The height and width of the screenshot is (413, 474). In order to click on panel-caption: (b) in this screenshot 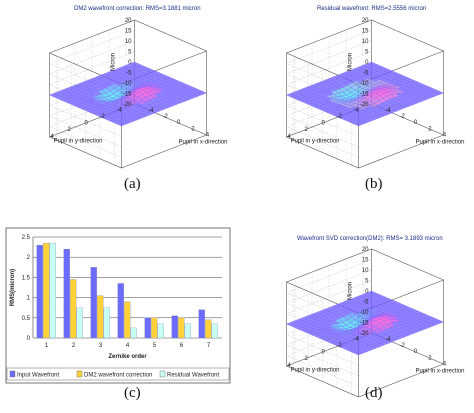, I will do `click(374, 184)`.